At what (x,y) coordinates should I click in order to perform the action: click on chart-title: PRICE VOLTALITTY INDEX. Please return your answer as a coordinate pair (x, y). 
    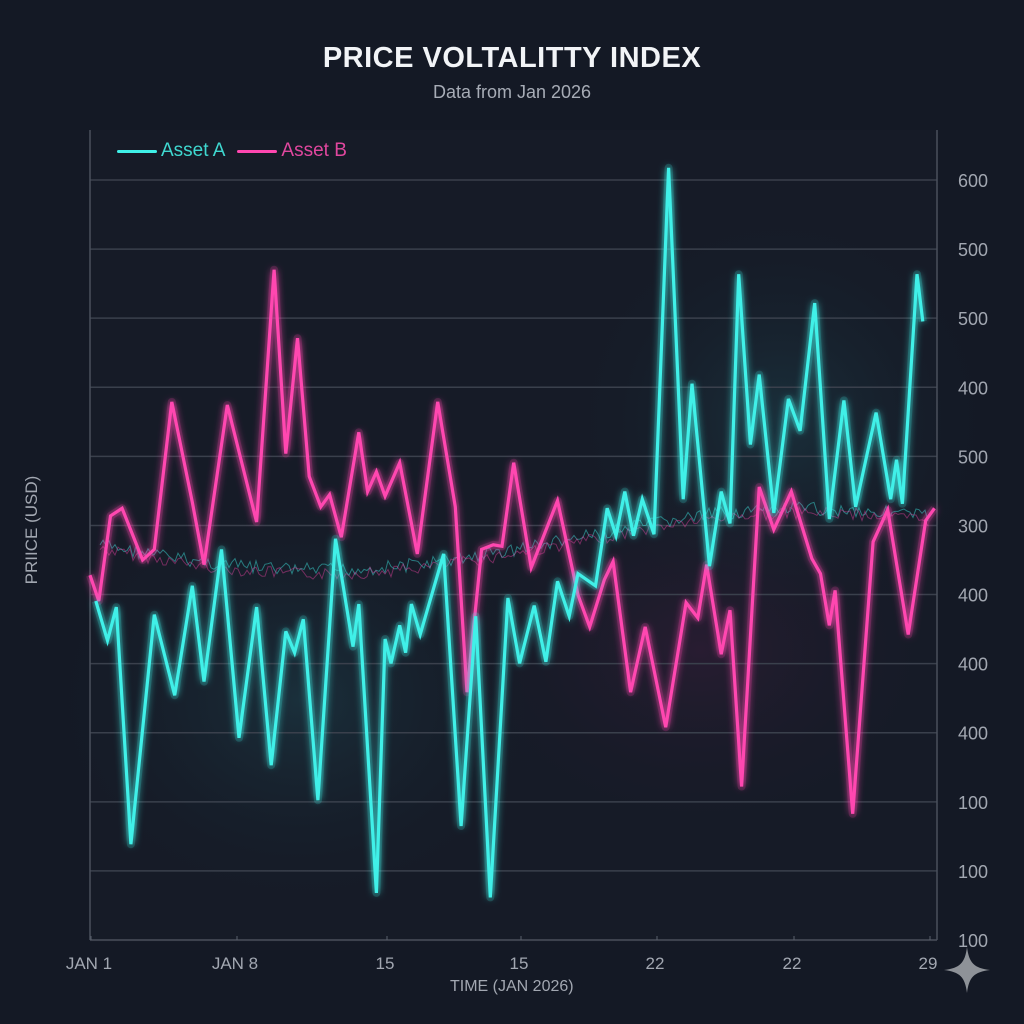
    Looking at the image, I should click on (512, 58).